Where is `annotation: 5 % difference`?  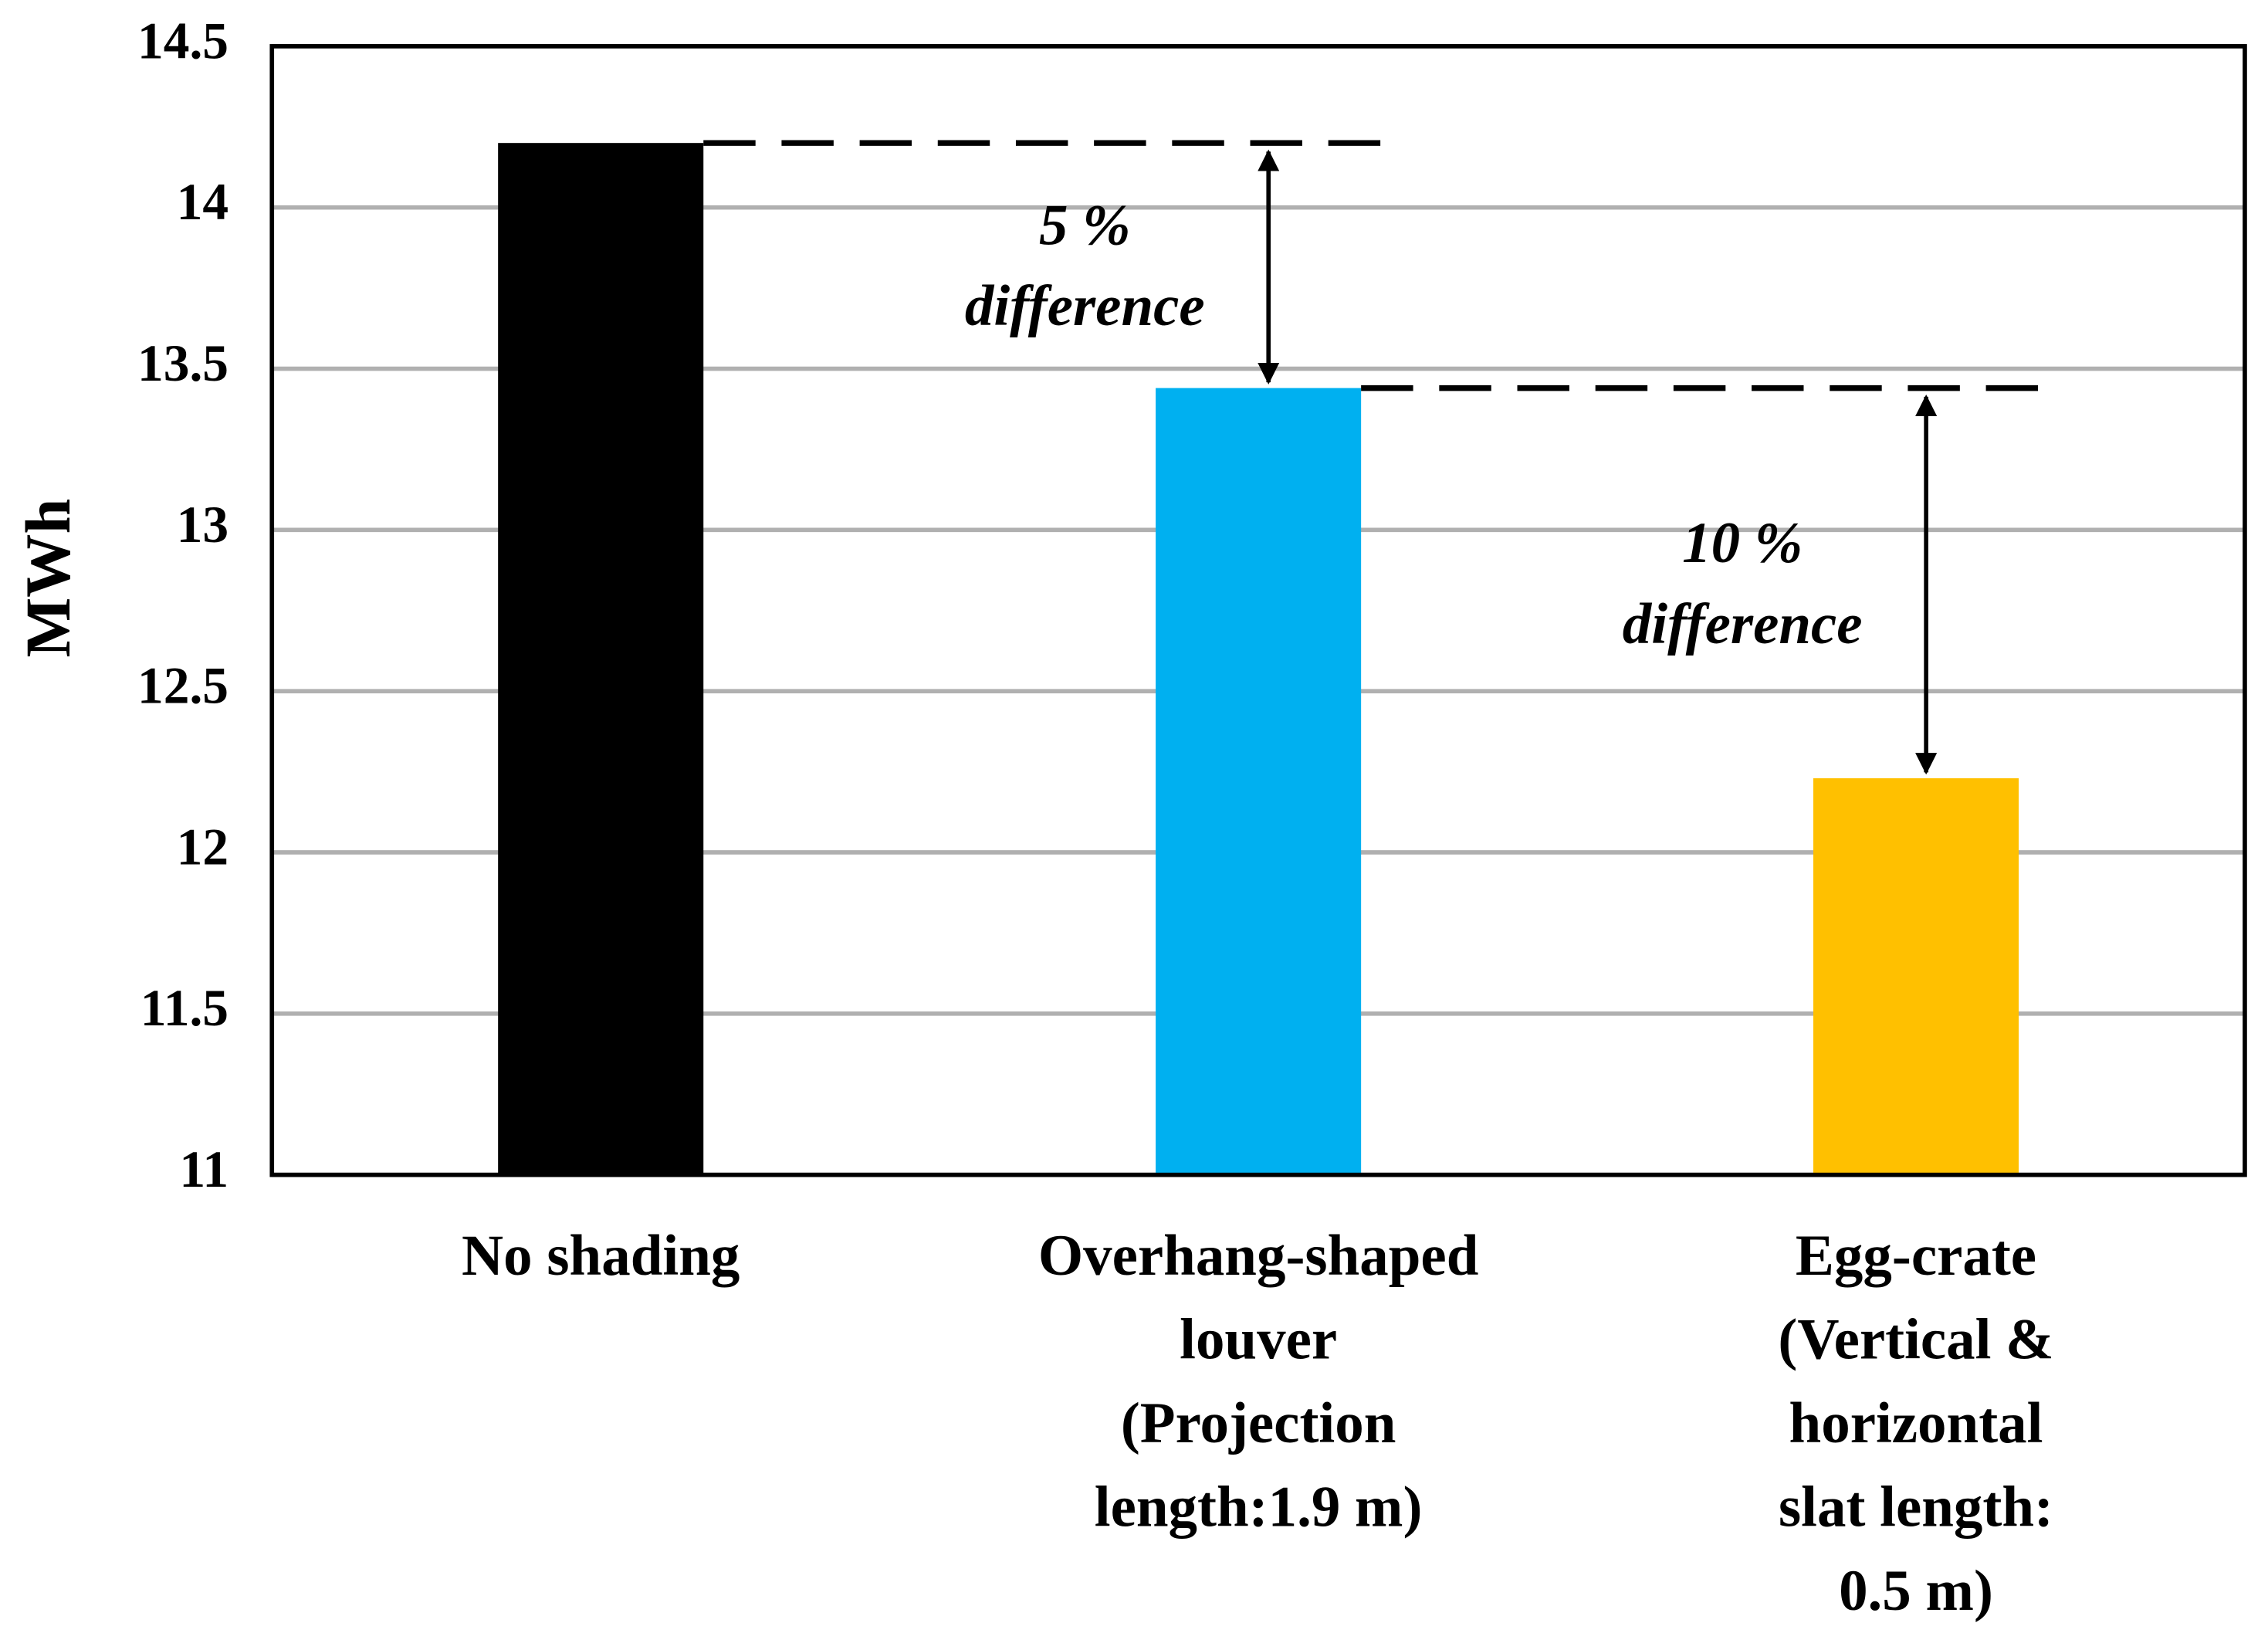
annotation: 5 % difference is located at coordinates (1084, 264).